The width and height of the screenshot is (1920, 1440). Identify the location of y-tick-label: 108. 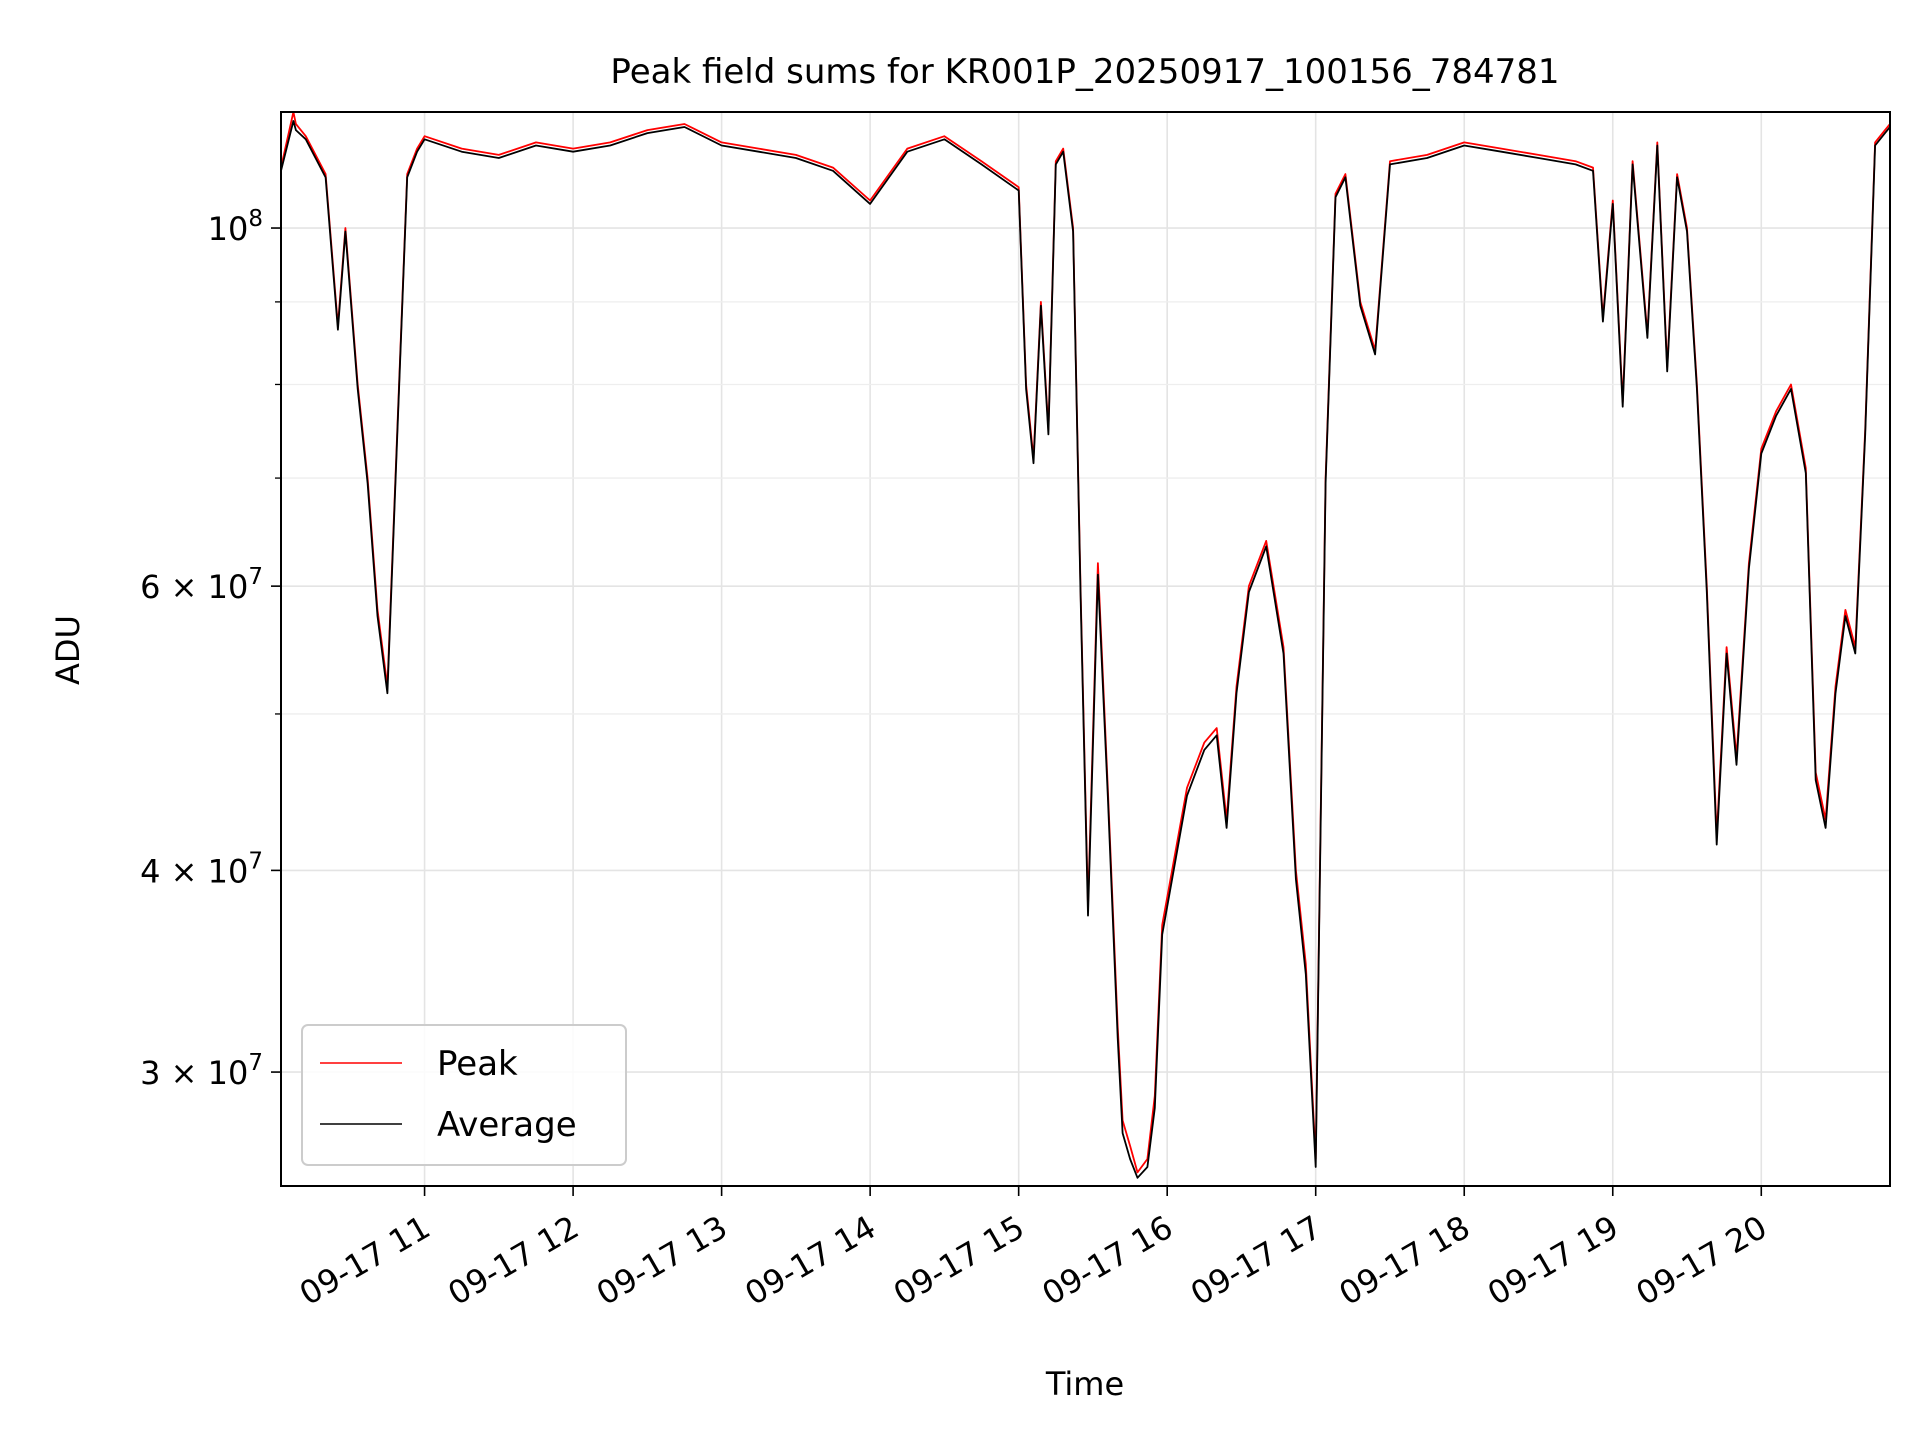
(235, 227).